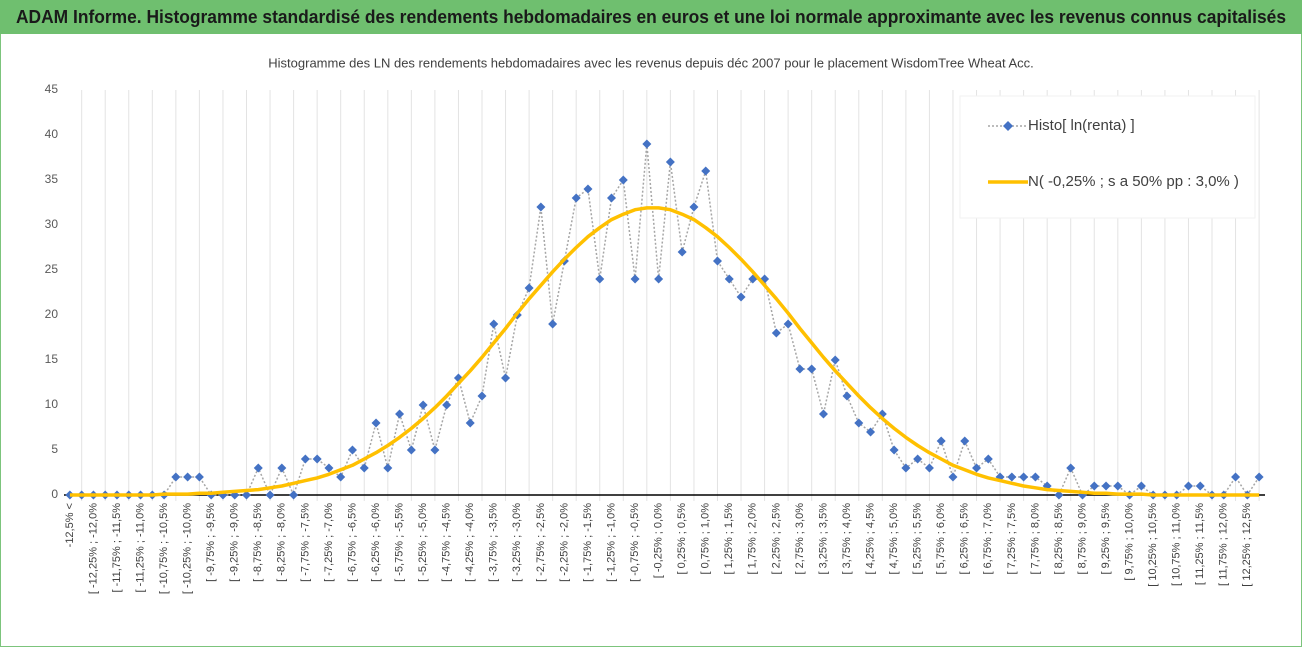  Describe the element at coordinates (988, 539) in the screenshot. I see `x-tick-label: [ 6,75% ; 7,0%` at that location.